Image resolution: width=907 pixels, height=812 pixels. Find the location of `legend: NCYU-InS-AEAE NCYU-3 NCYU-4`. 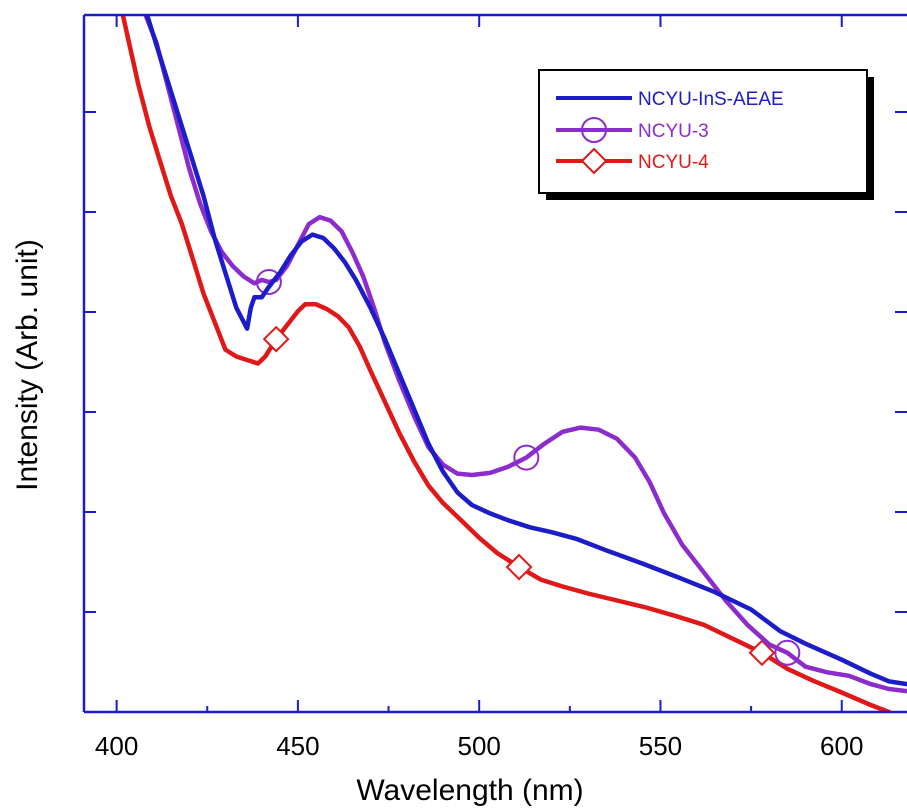

legend: NCYU-InS-AEAE NCYU-3 NCYU-4 is located at coordinates (706, 134).